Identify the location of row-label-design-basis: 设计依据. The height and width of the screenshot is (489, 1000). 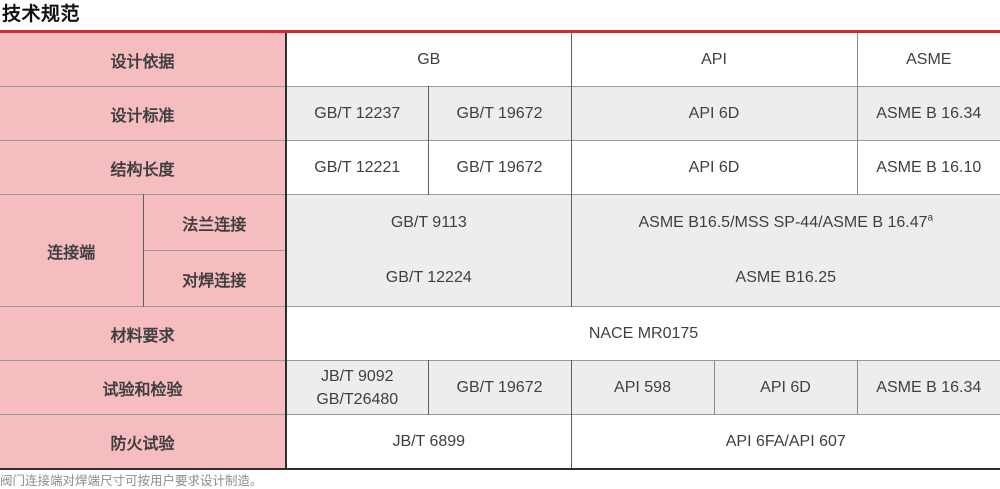
(144, 59).